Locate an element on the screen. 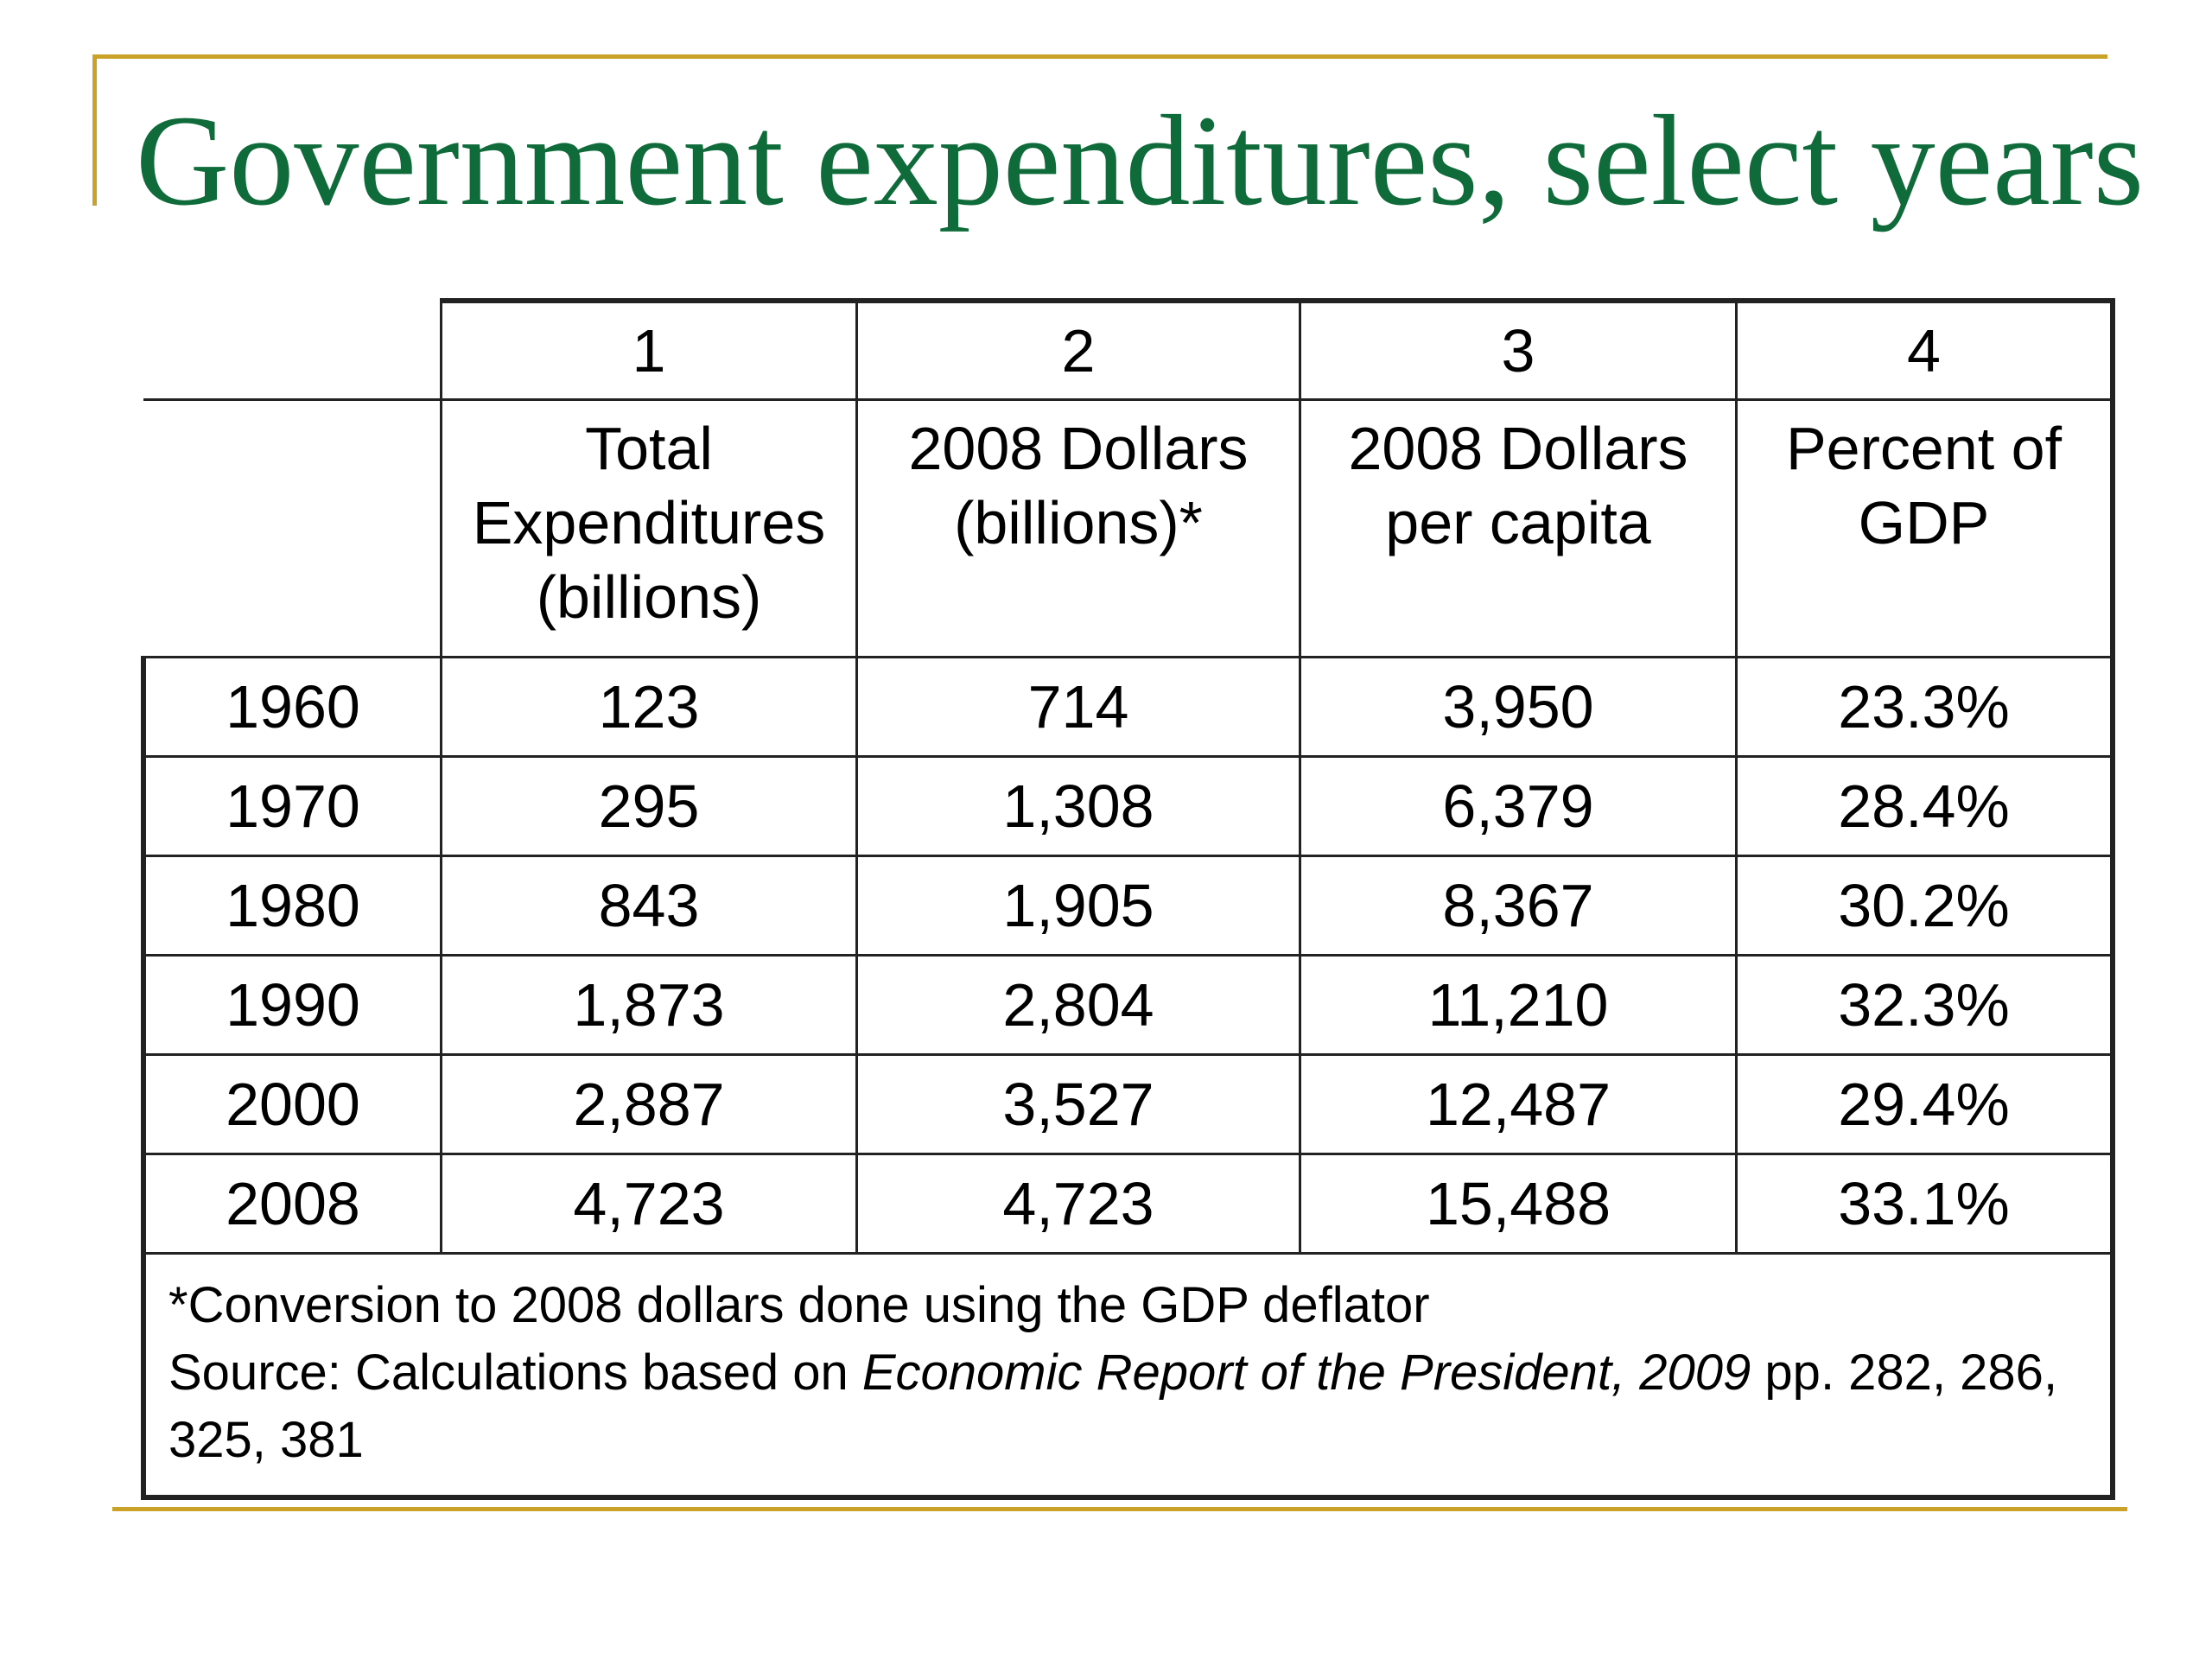 The height and width of the screenshot is (1659, 2212). percent-gdp-cell: 30.2% is located at coordinates (1925, 906).